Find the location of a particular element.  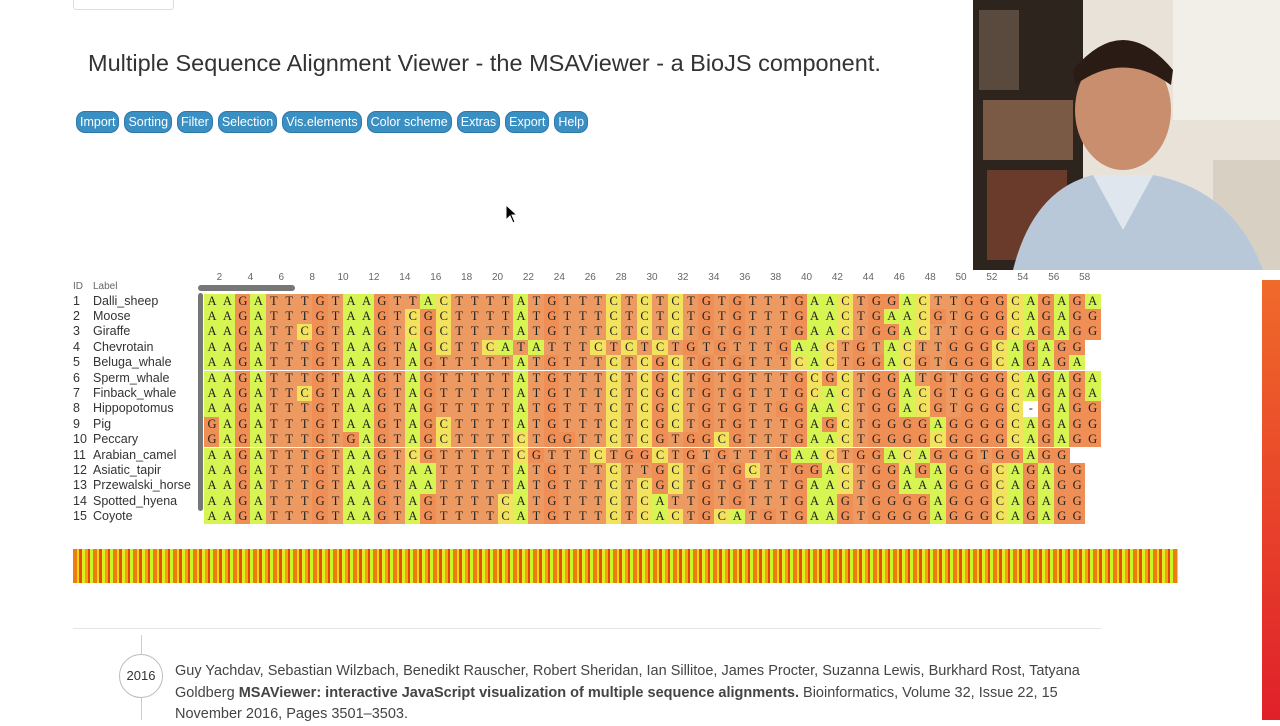

menu-button: Color scheme is located at coordinates (409, 122).